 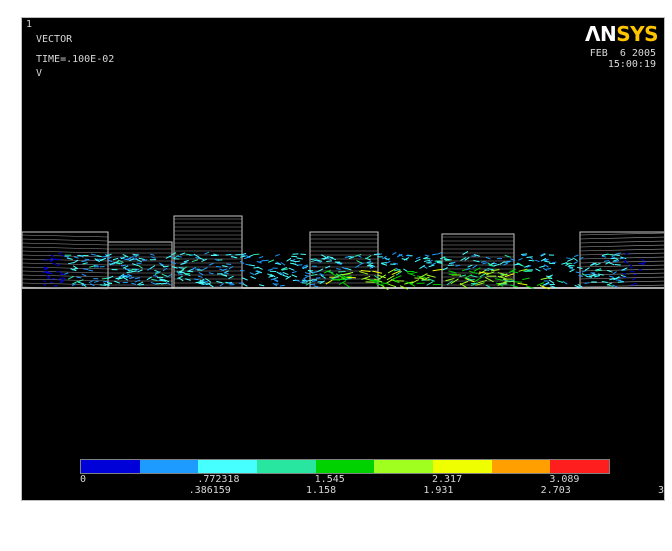 I want to click on model-blocks, so click(x=343, y=252).